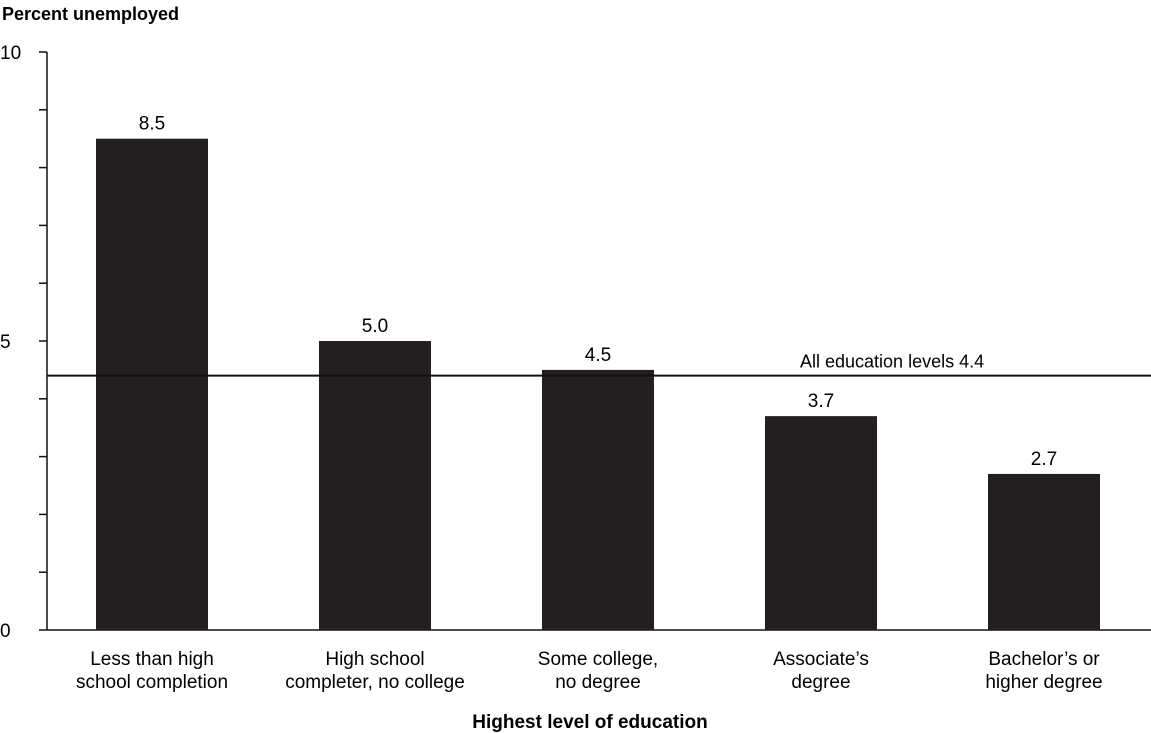 The width and height of the screenshot is (1151, 733). What do you see at coordinates (375, 682) in the screenshot?
I see `category-label-line: completer, no college` at bounding box center [375, 682].